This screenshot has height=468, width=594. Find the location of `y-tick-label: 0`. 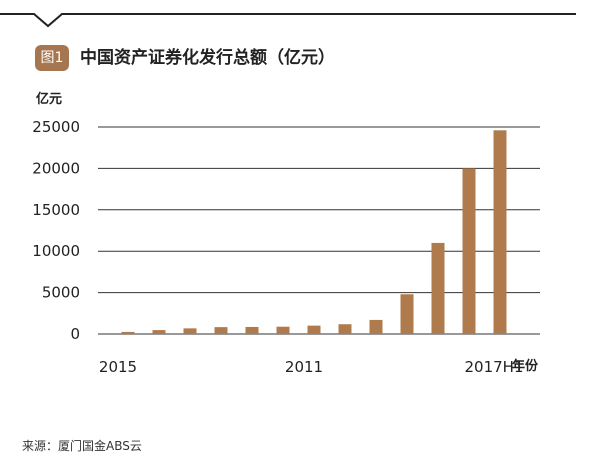

y-tick-label: 0 is located at coordinates (75, 334).